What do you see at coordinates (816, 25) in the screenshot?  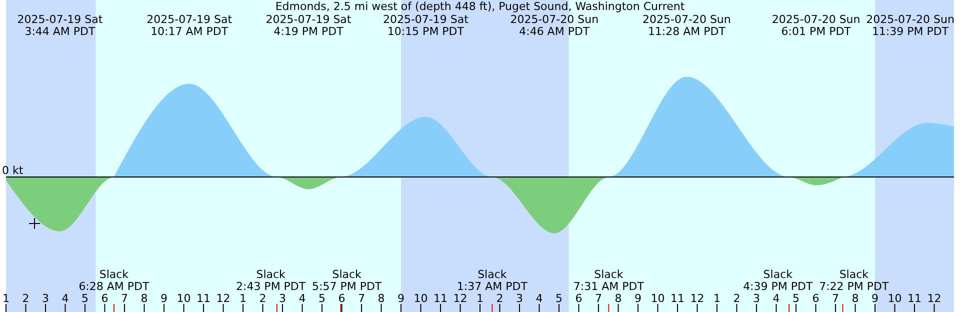 I see `text: 2025-07-20 Sun 6:01 PM PDT` at bounding box center [816, 25].